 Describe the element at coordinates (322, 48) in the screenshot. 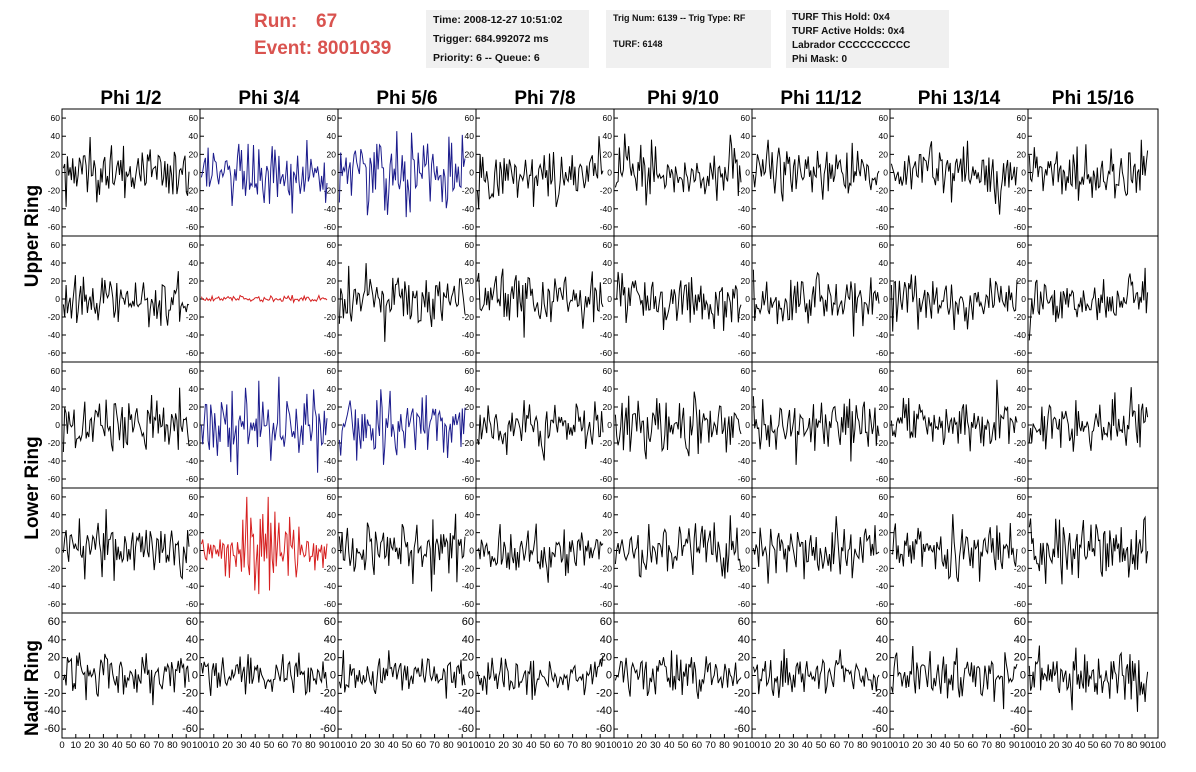

I see `event-row: Event: 8001039` at that location.